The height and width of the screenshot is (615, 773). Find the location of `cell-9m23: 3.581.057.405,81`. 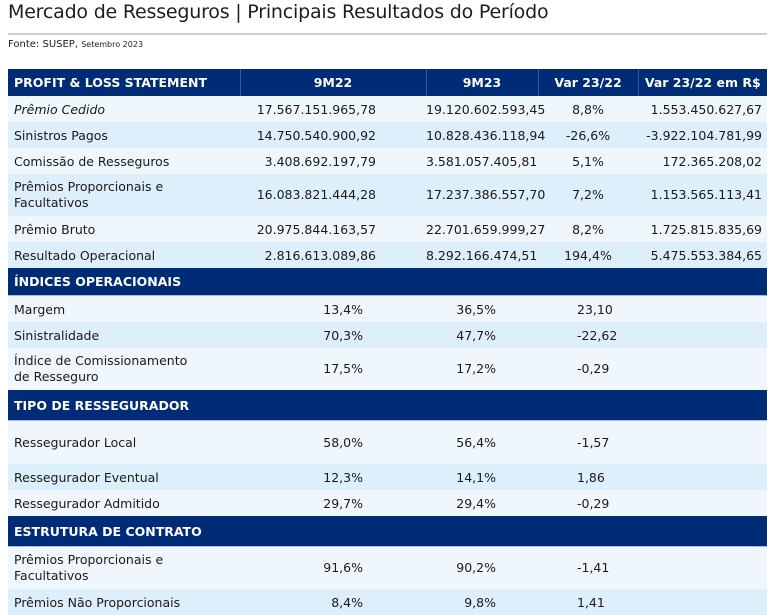

cell-9m23: 3.581.057.405,81 is located at coordinates (482, 161).